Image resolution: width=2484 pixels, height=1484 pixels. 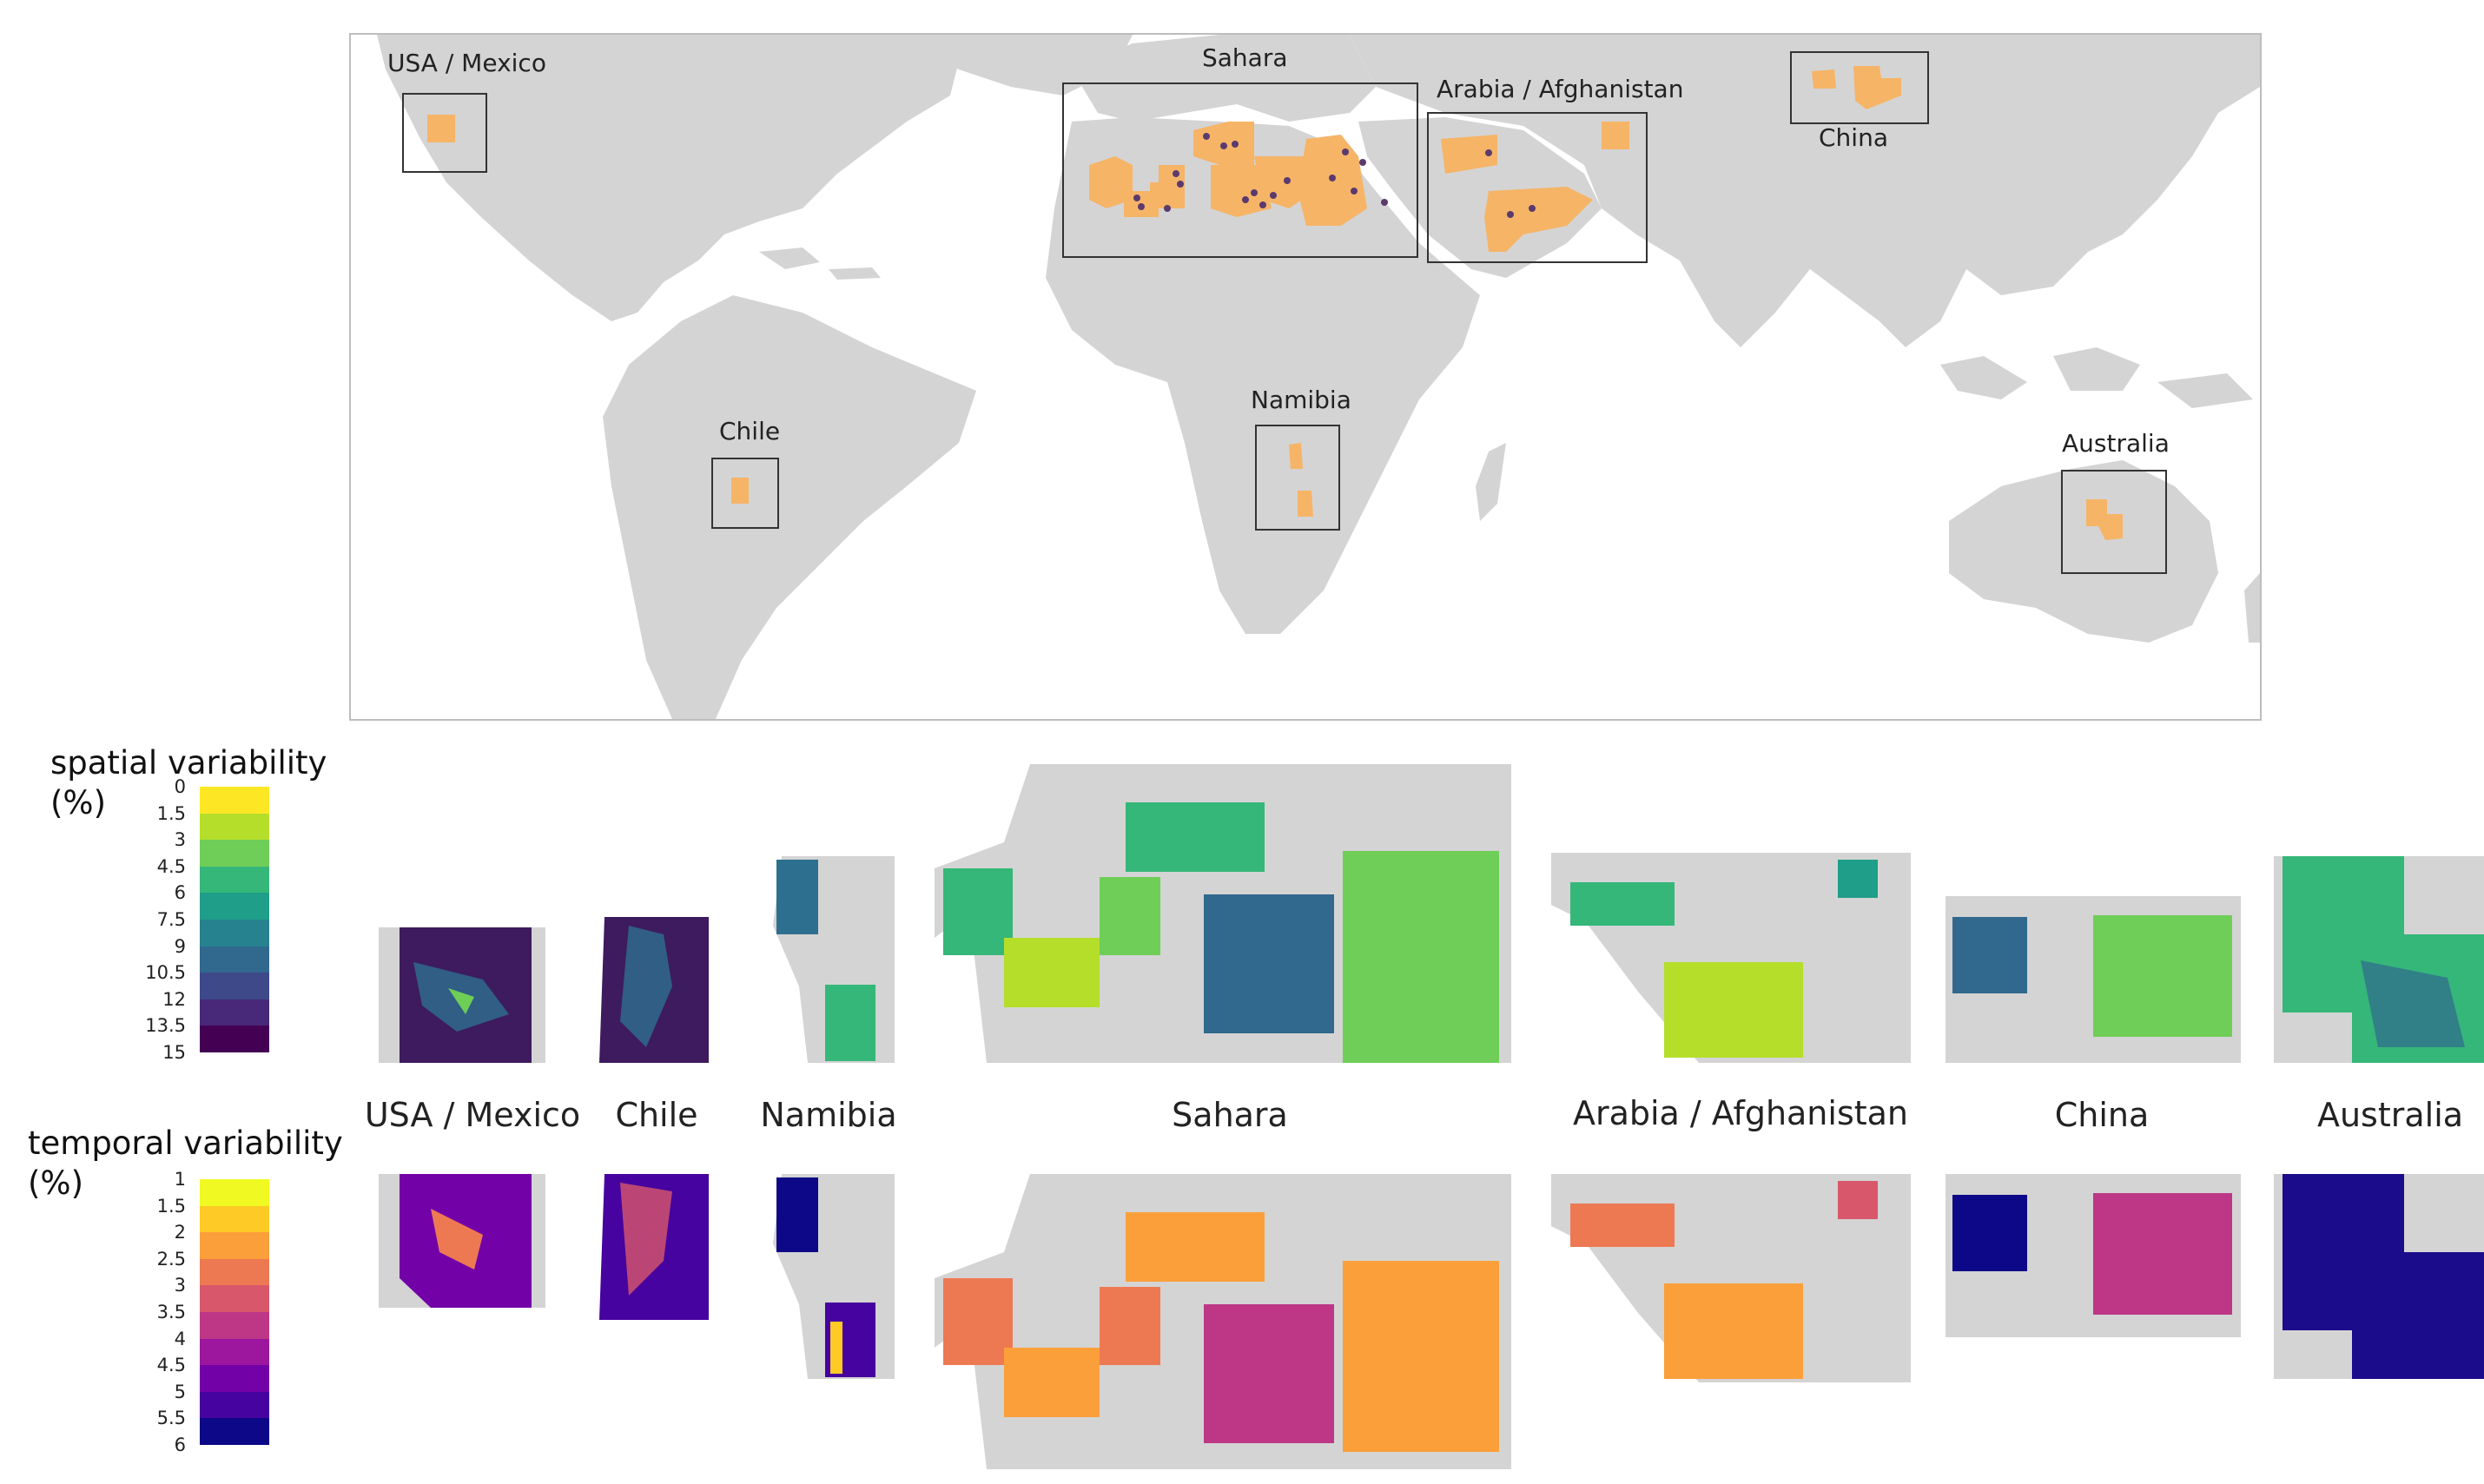 I want to click on temporal-panel-arabia-afghanistan, so click(x=1731, y=1278).